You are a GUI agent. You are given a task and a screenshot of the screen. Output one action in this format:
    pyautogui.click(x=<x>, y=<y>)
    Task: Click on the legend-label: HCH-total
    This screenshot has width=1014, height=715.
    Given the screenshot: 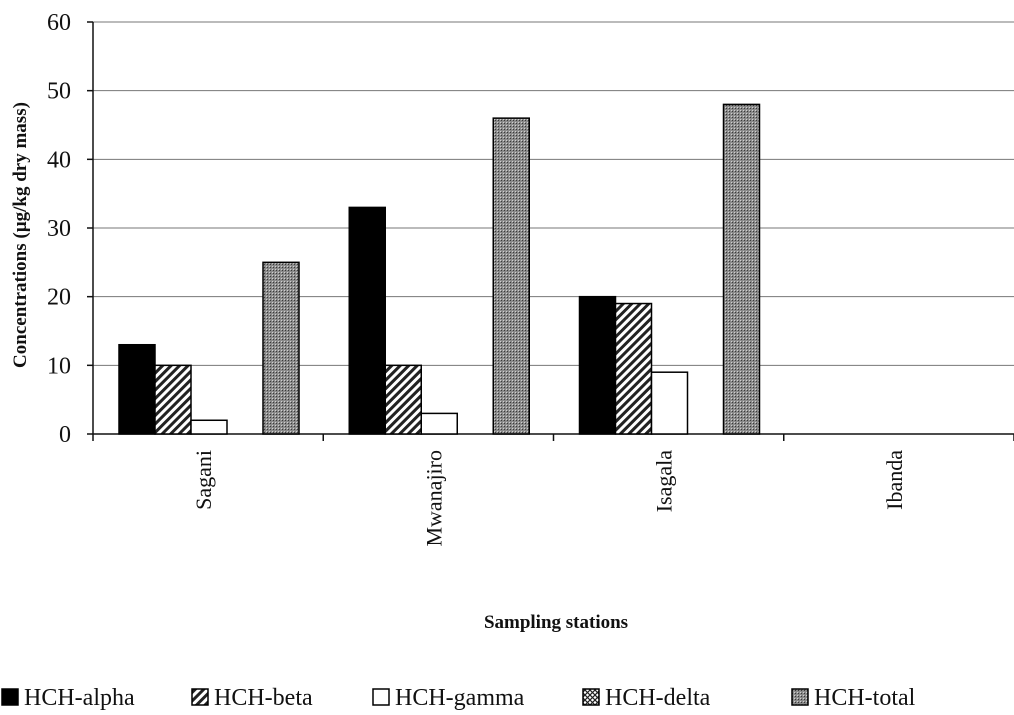 What is the action you would take?
    pyautogui.click(x=865, y=698)
    